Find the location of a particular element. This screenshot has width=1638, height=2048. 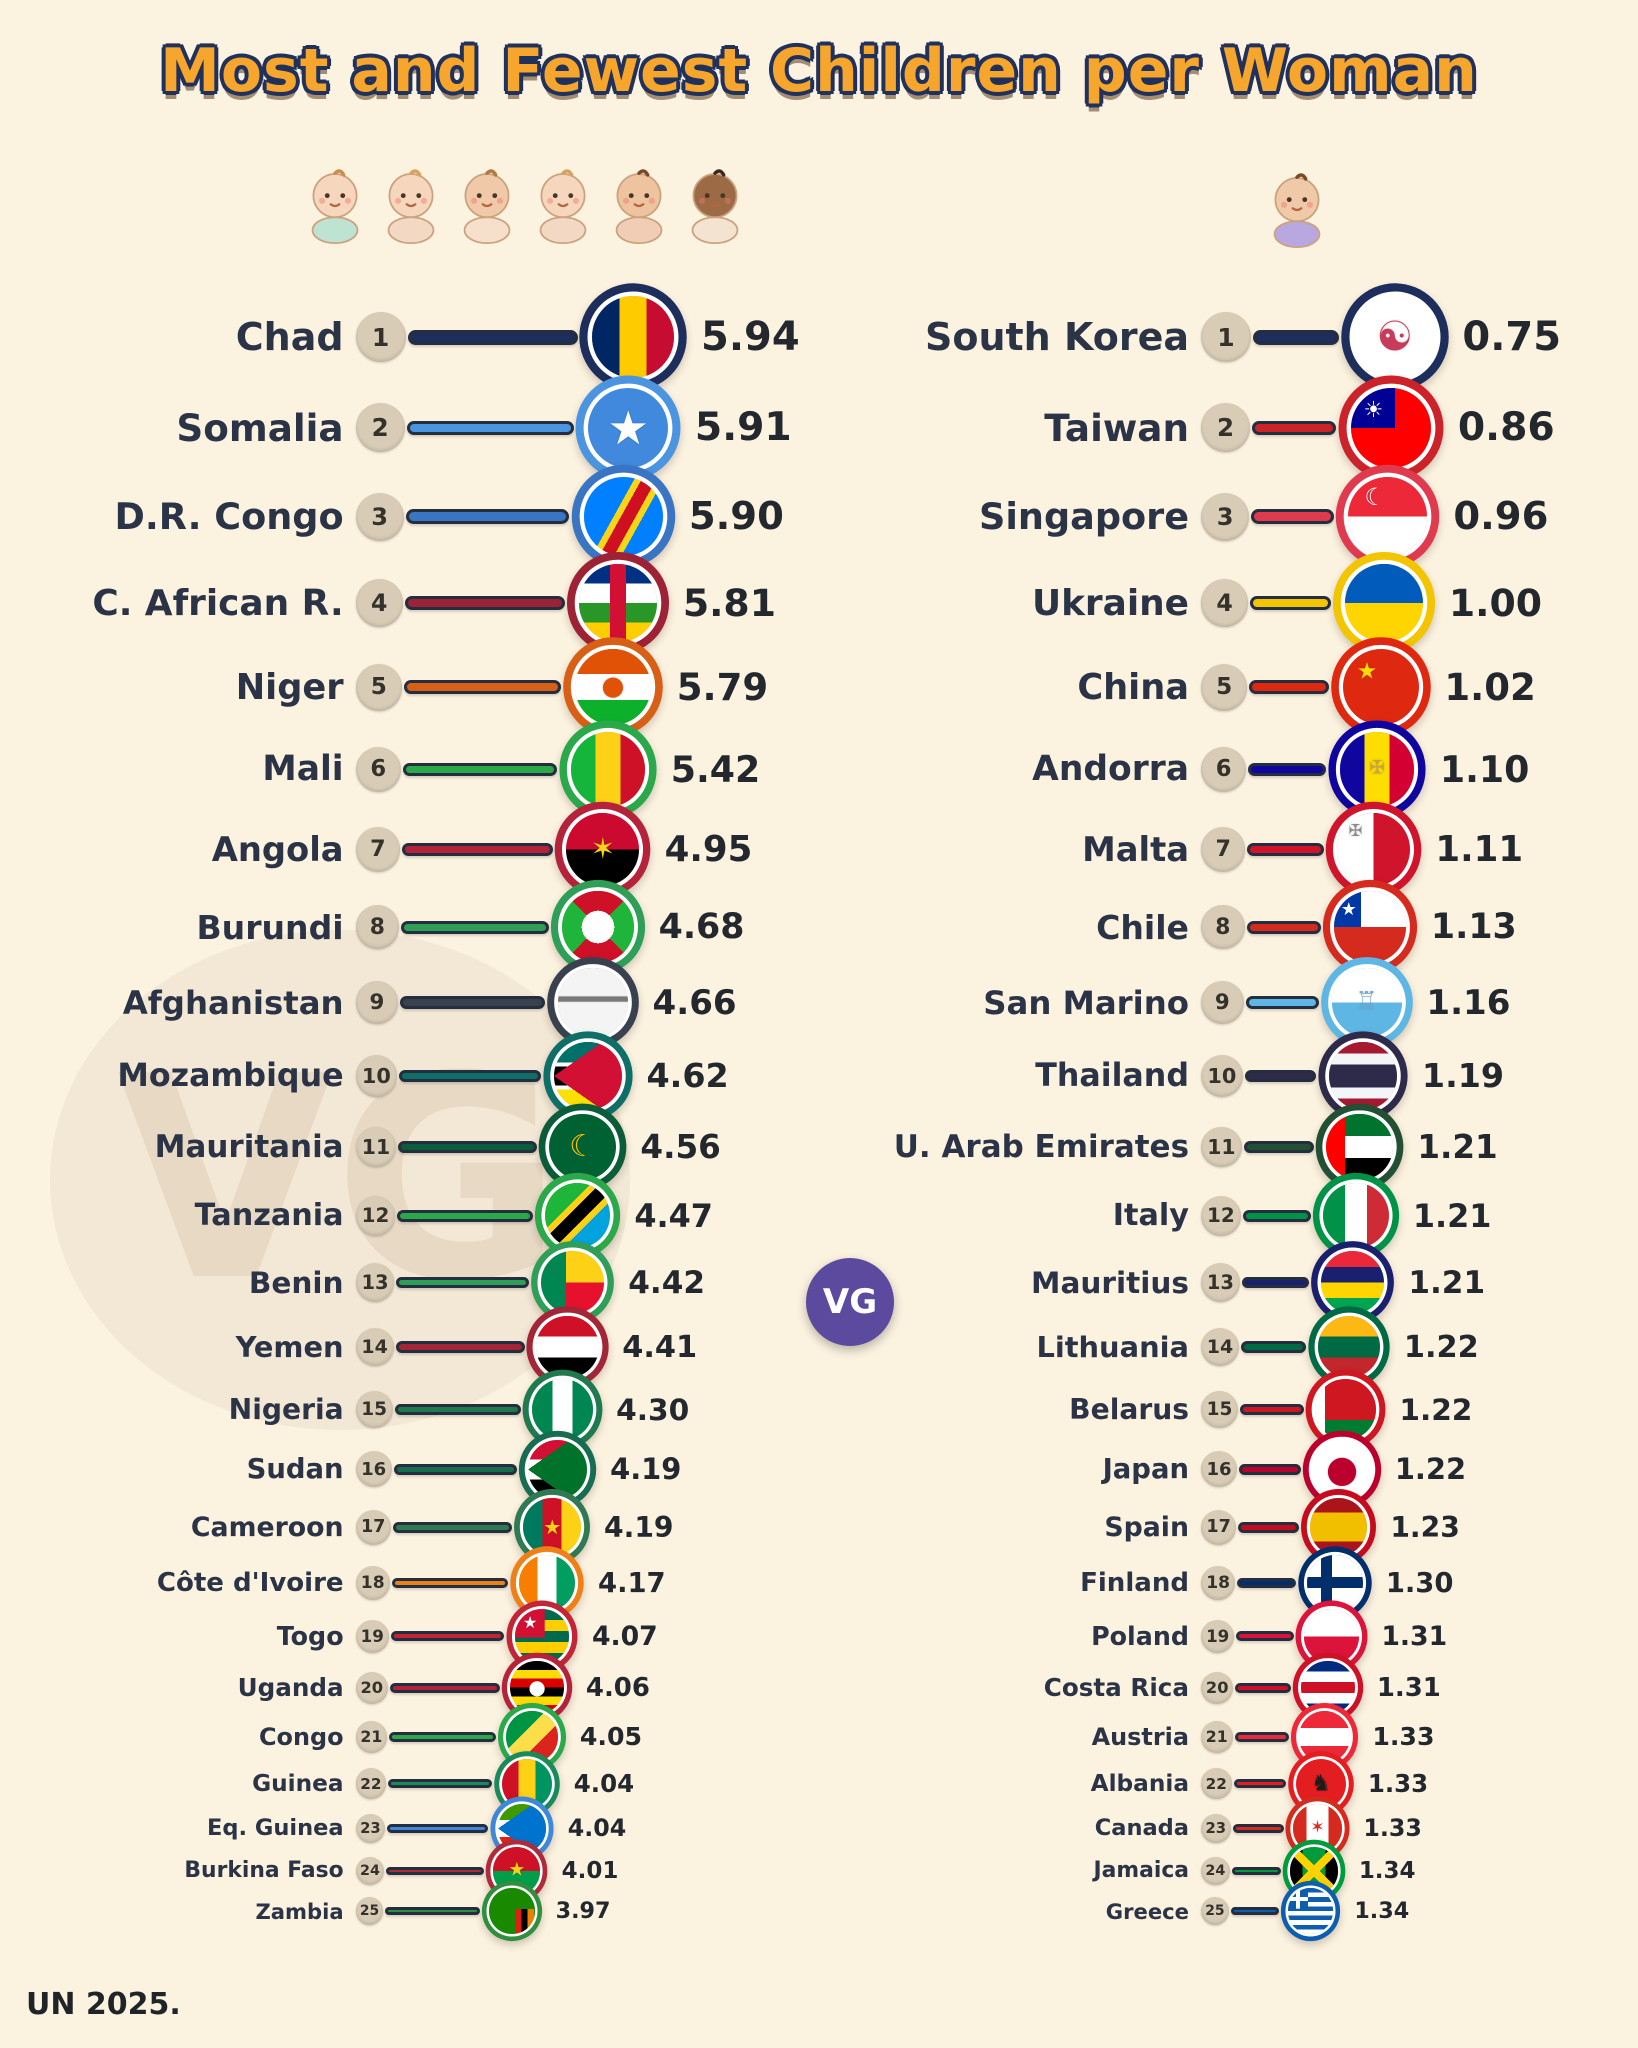

country-row: San Marino 9 ♖ 1.16 is located at coordinates (1226, 1002).